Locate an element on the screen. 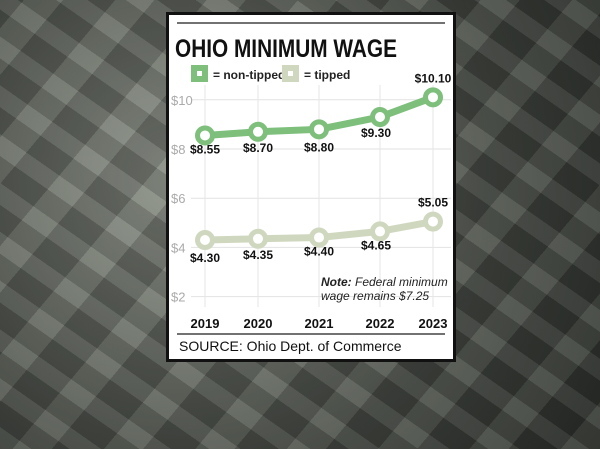  data-label: $4.30 is located at coordinates (205, 258).